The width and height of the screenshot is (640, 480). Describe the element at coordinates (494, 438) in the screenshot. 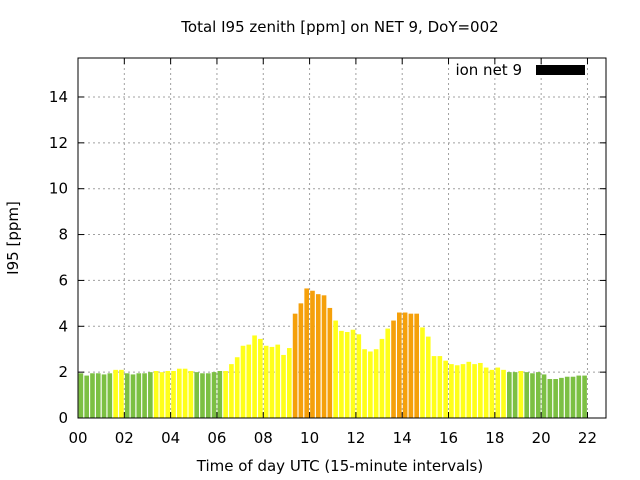

I see `x-tick-label: 18` at that location.